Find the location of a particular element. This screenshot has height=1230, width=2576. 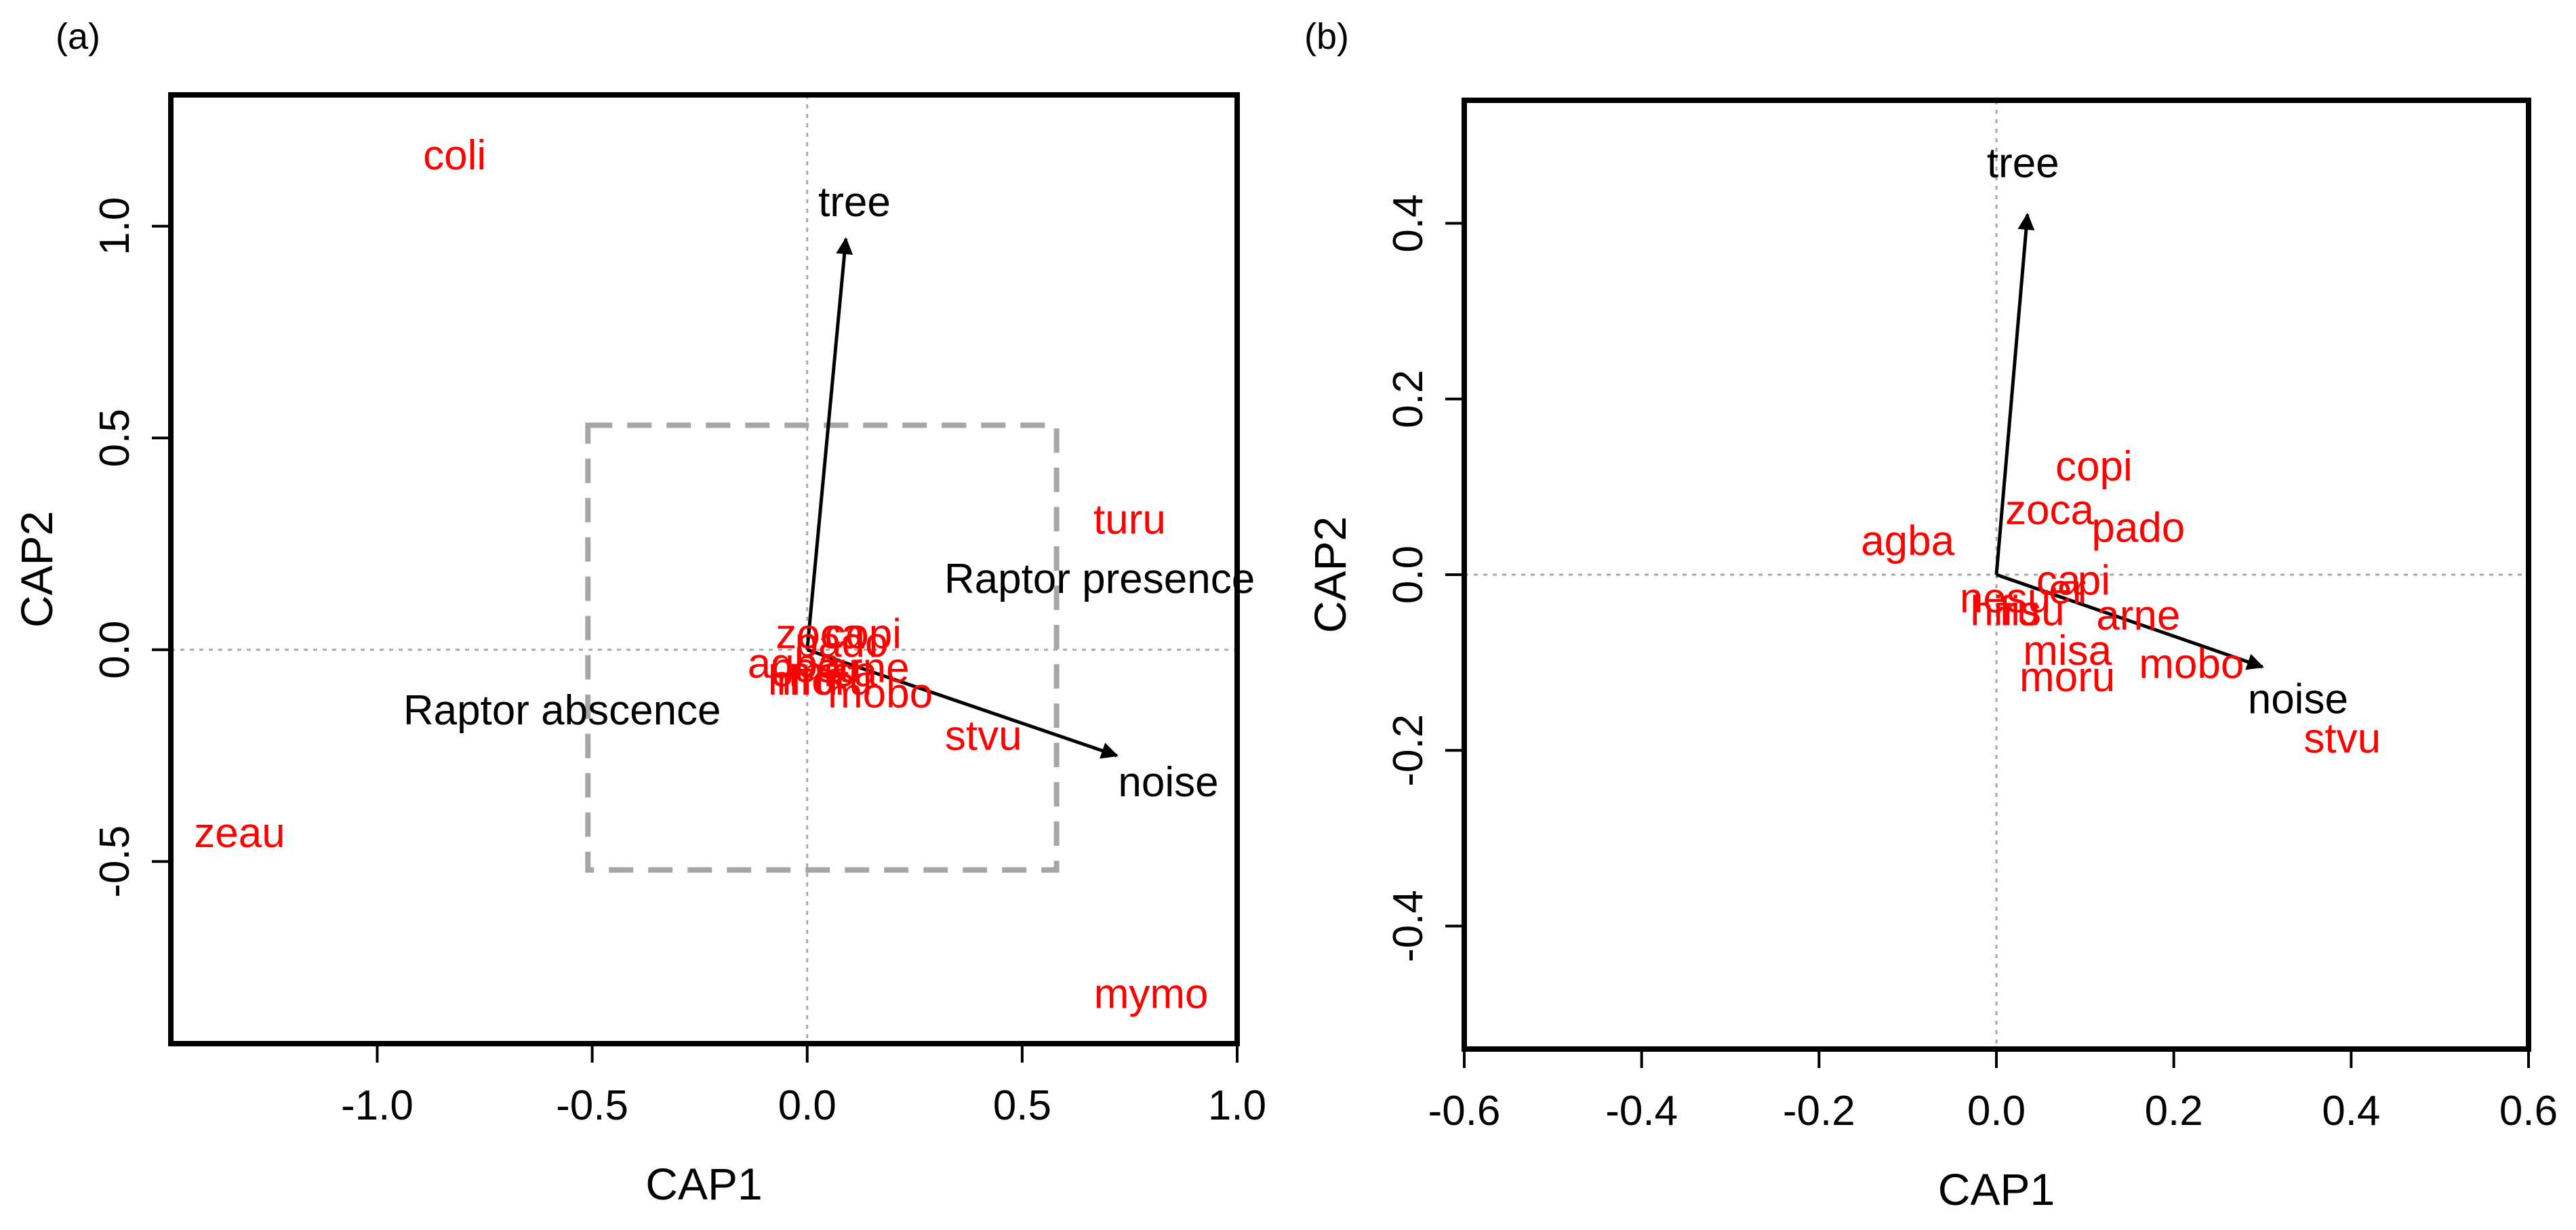

panel-b-species-er: er is located at coordinates (2067, 589).